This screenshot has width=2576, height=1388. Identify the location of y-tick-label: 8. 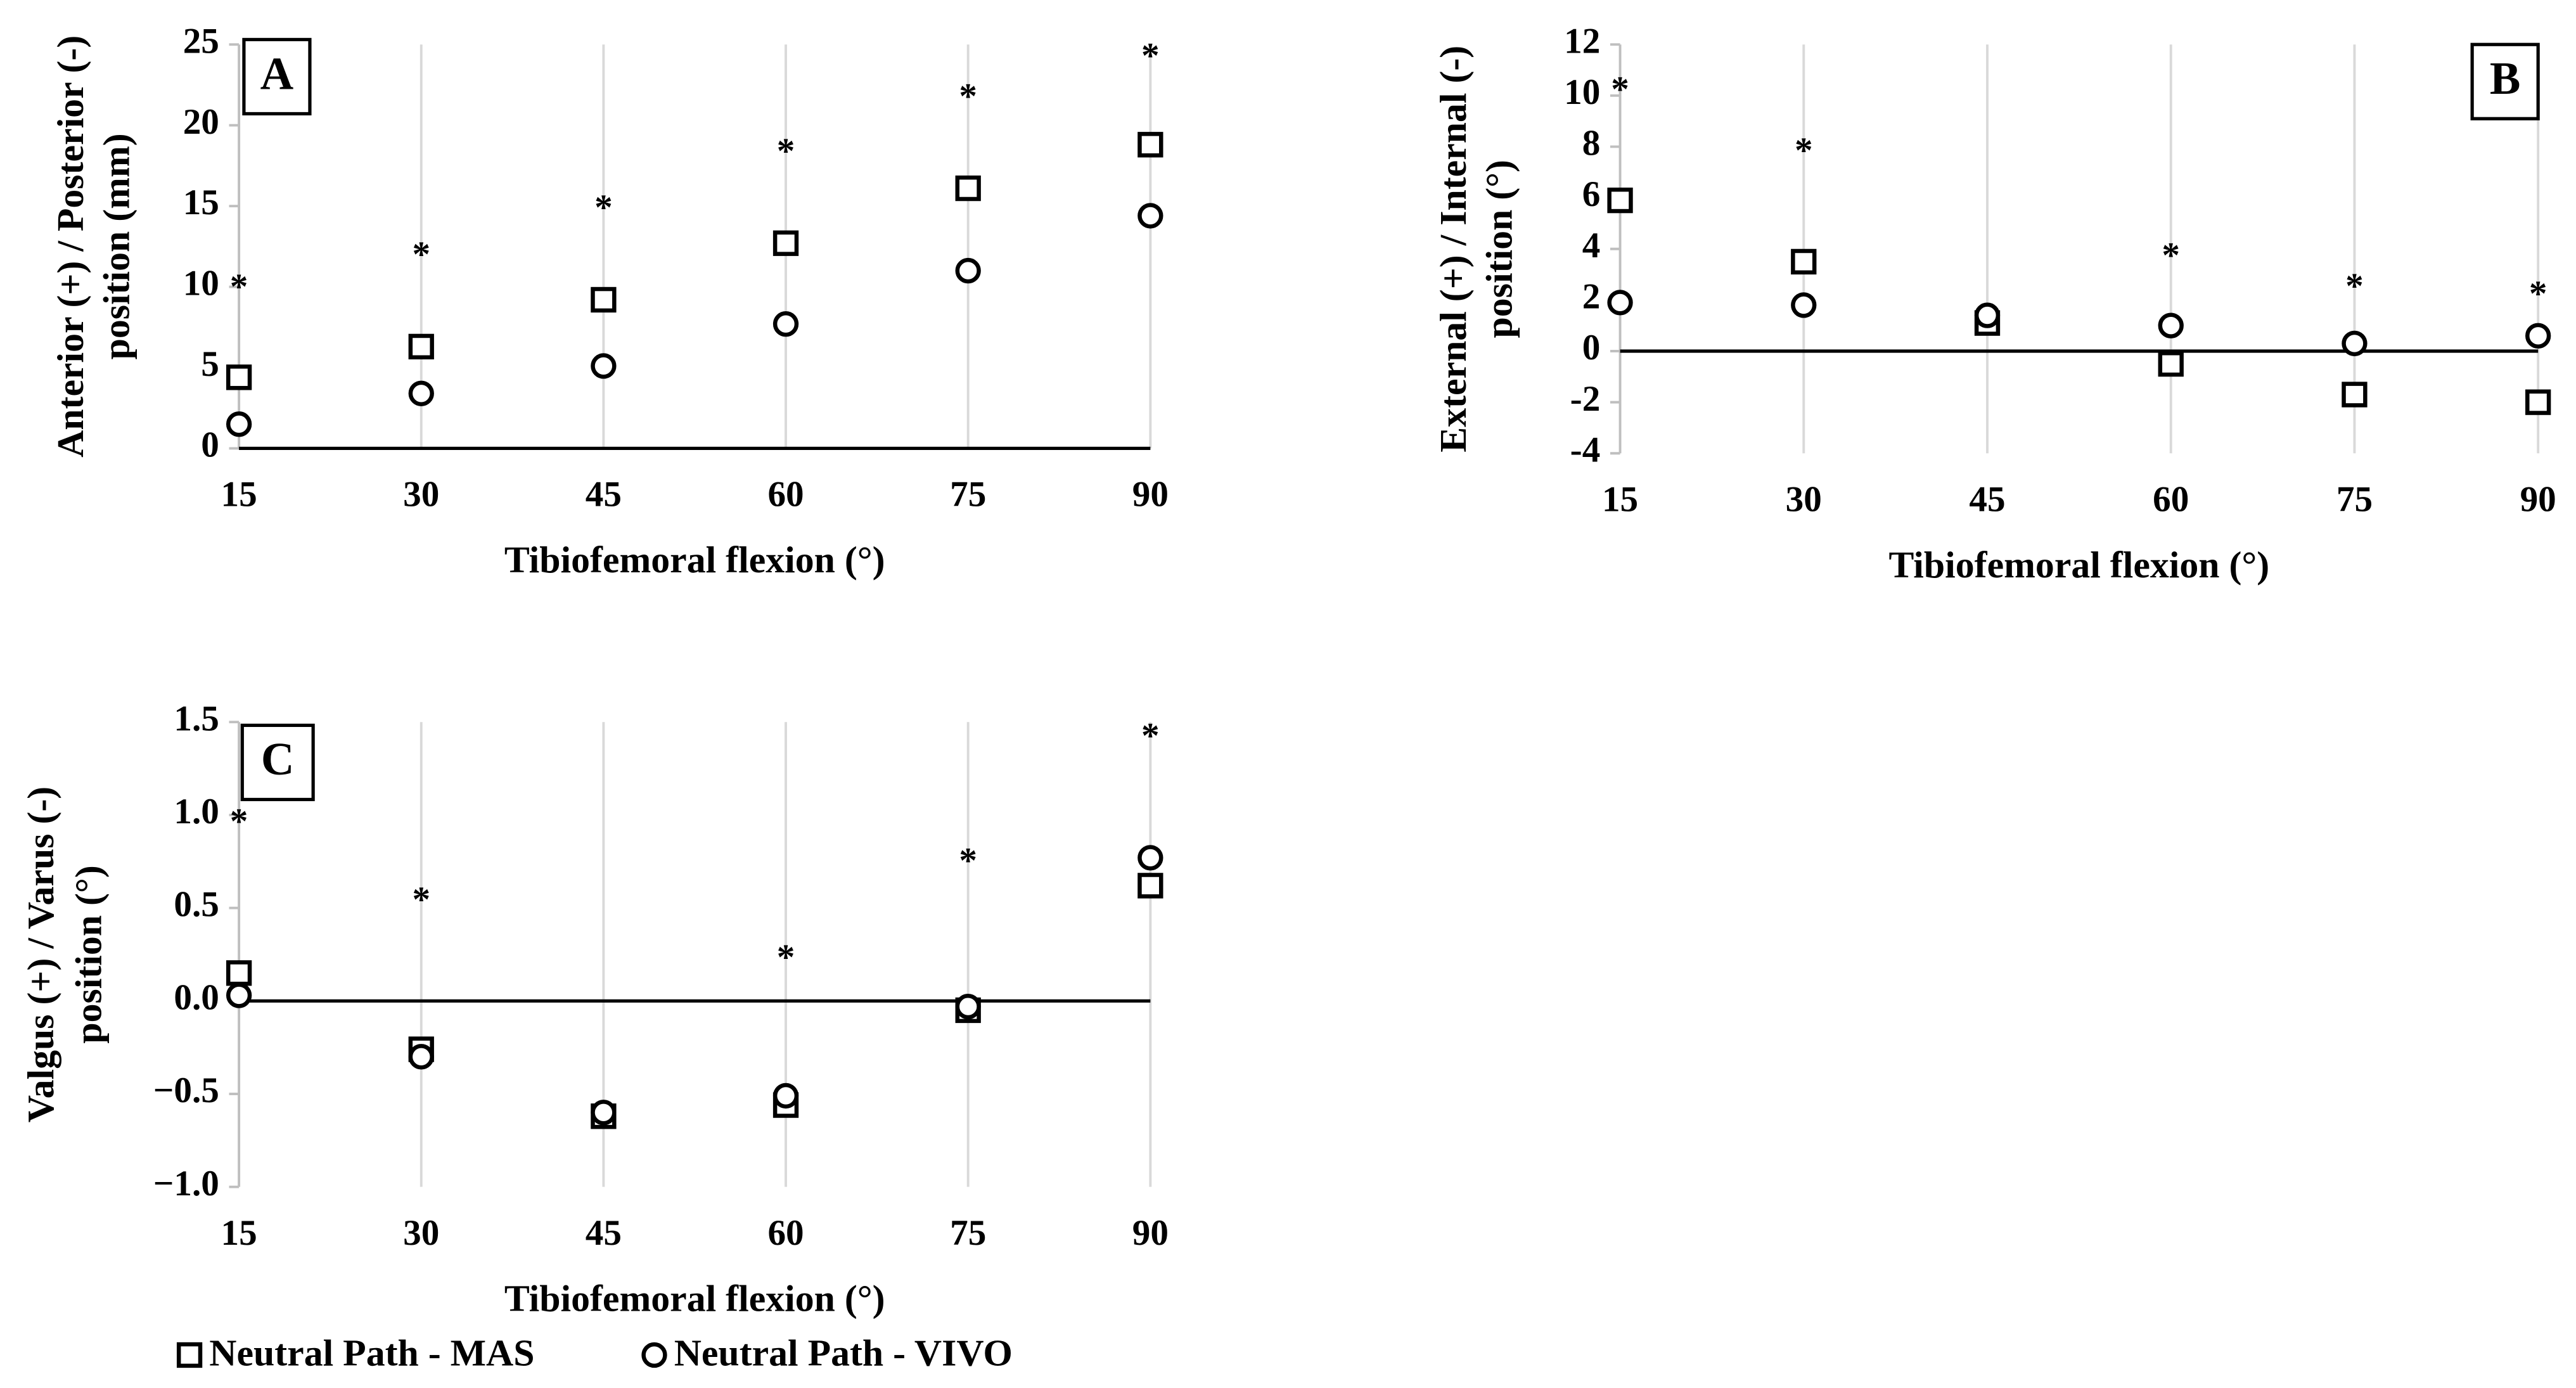
(1591, 144).